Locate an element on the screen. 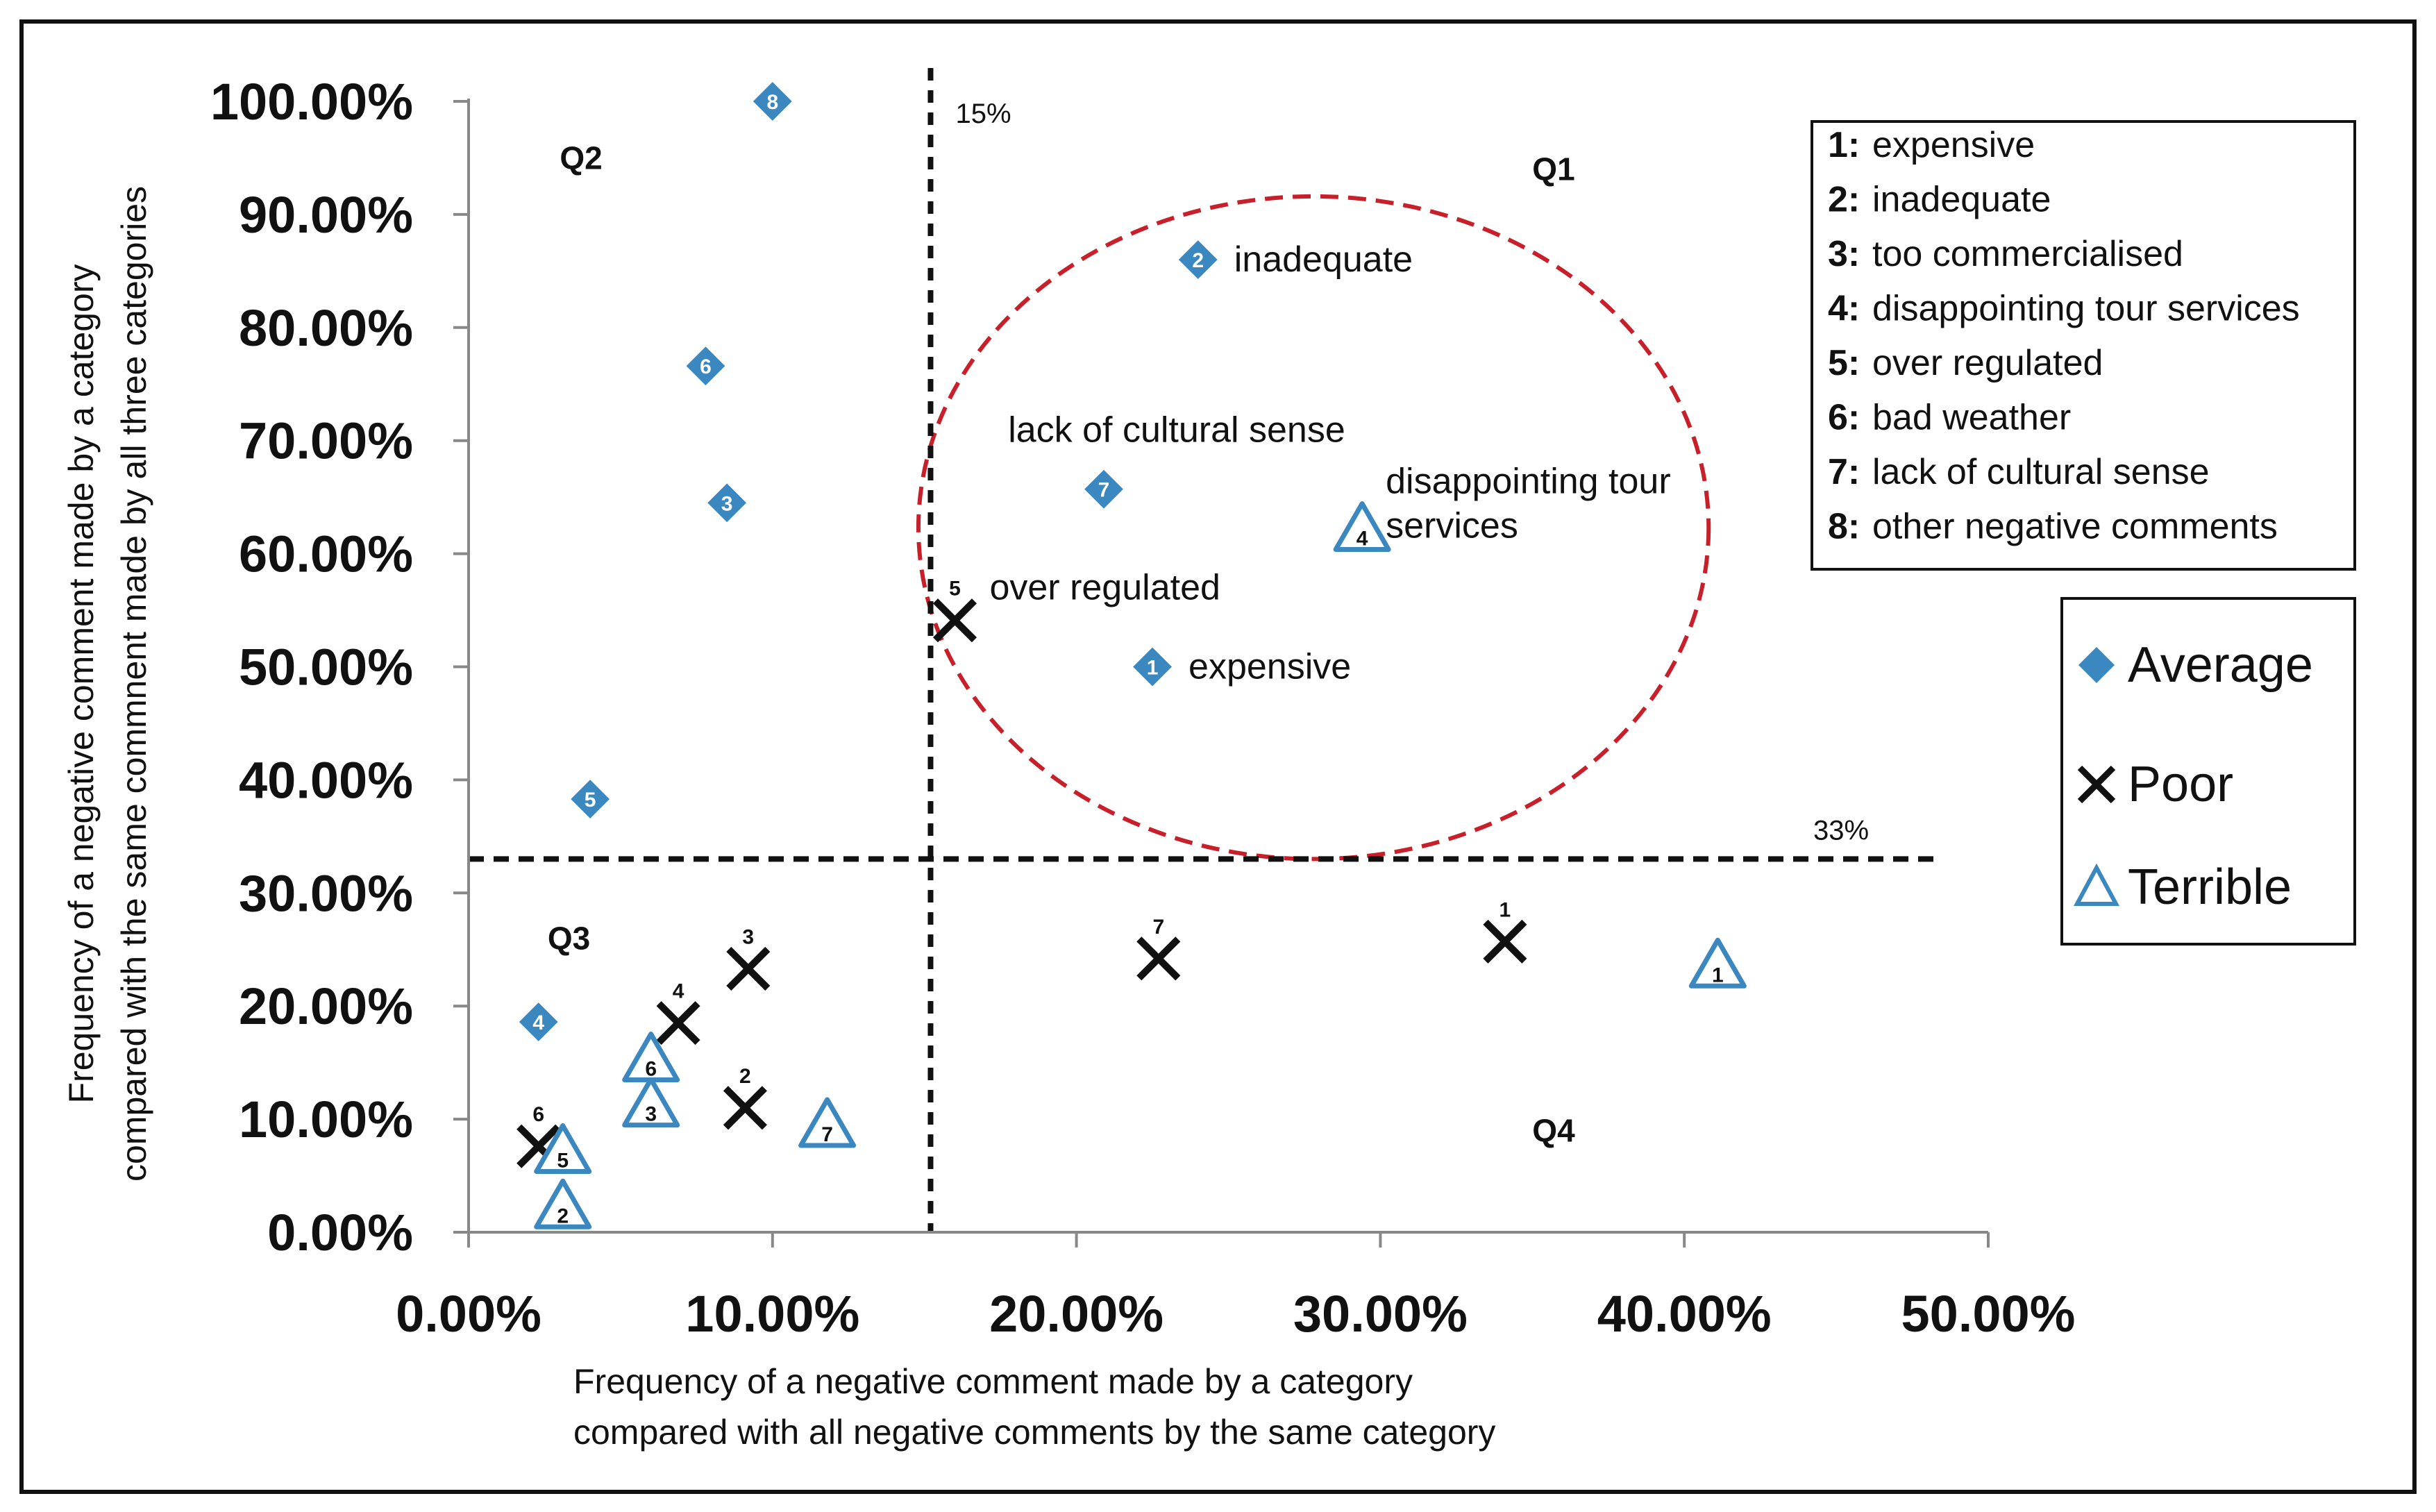 The height and width of the screenshot is (1512, 2436). annotation-inadequate: inadequate is located at coordinates (1323, 260).